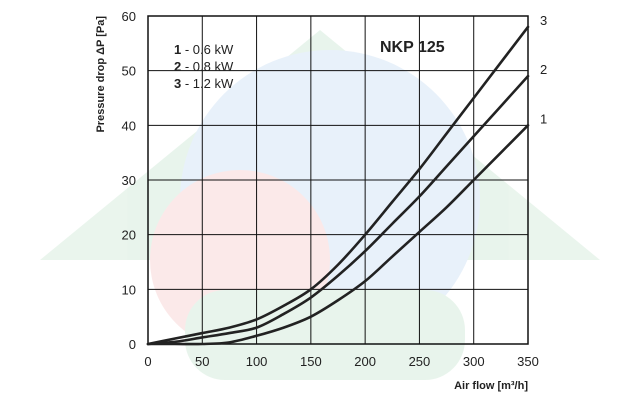 The height and width of the screenshot is (405, 640). Describe the element at coordinates (543, 20) in the screenshot. I see `series-label-3: 3` at that location.